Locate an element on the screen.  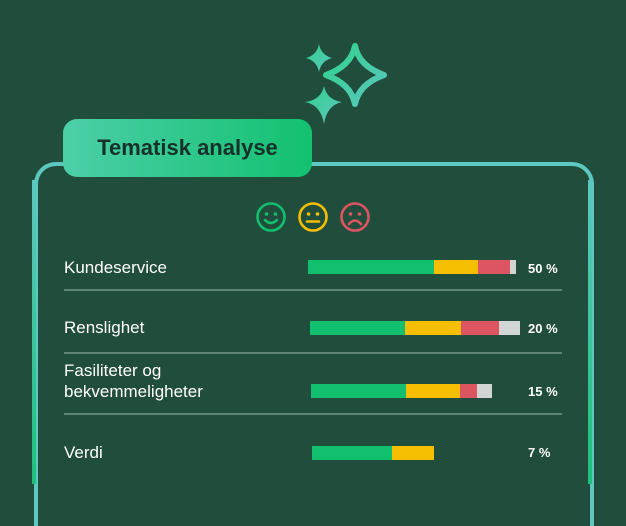
percent-fasiliteter: 15 % is located at coordinates (543, 391).